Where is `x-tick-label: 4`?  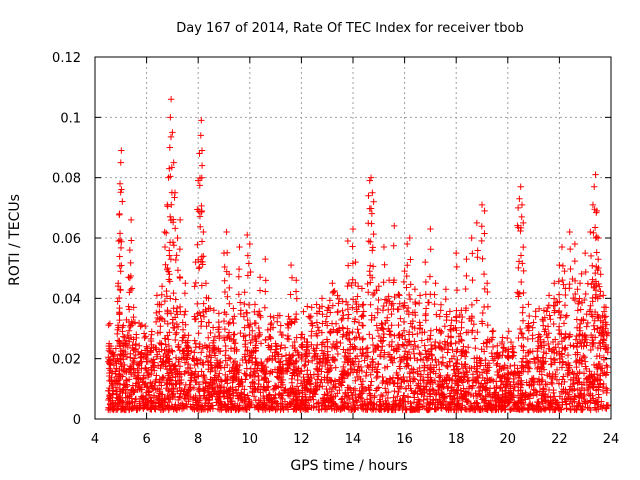
x-tick-label: 4 is located at coordinates (95, 439).